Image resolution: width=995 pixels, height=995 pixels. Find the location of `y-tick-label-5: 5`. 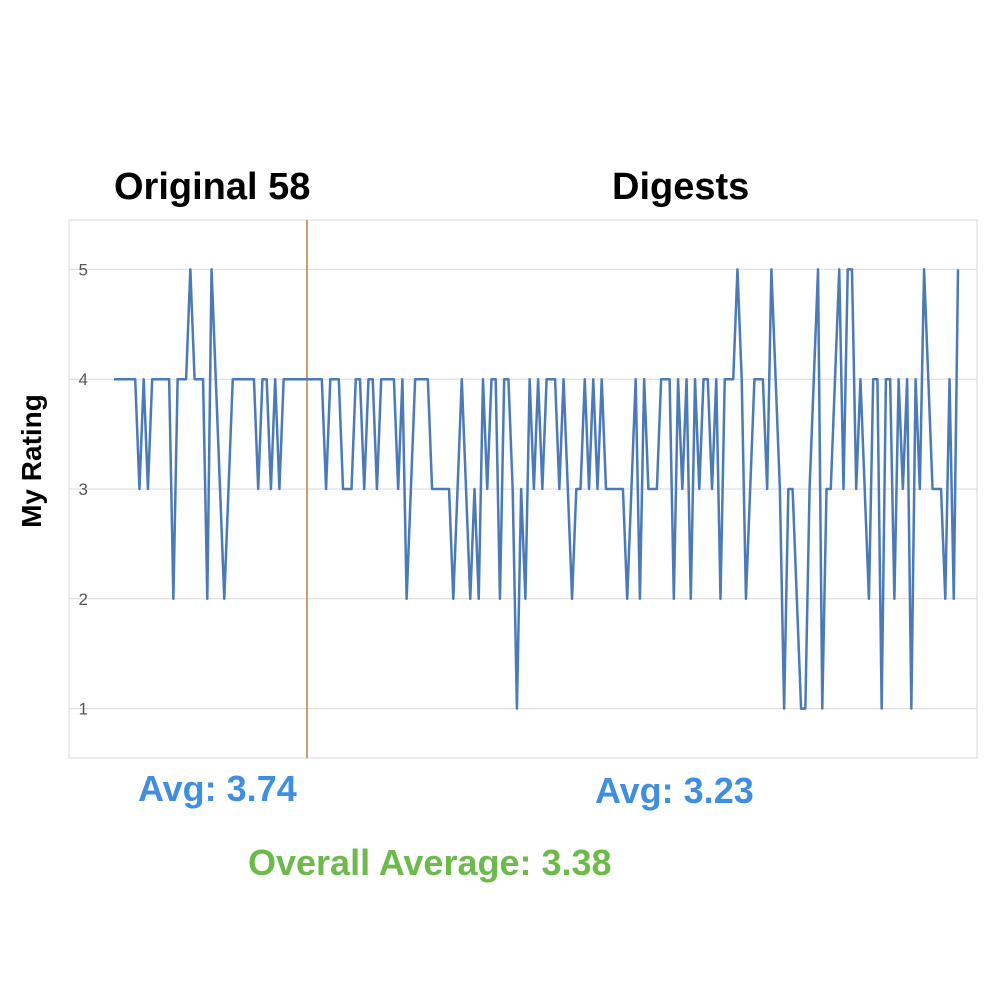

y-tick-label-5: 5 is located at coordinates (83, 269).